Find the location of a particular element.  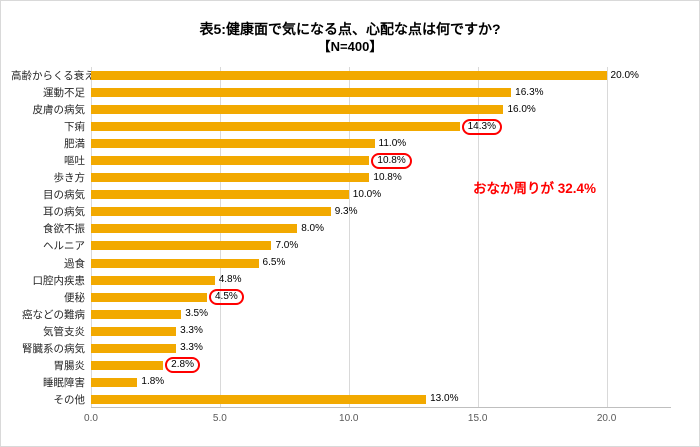

value-label: 1.8% is located at coordinates (153, 382).